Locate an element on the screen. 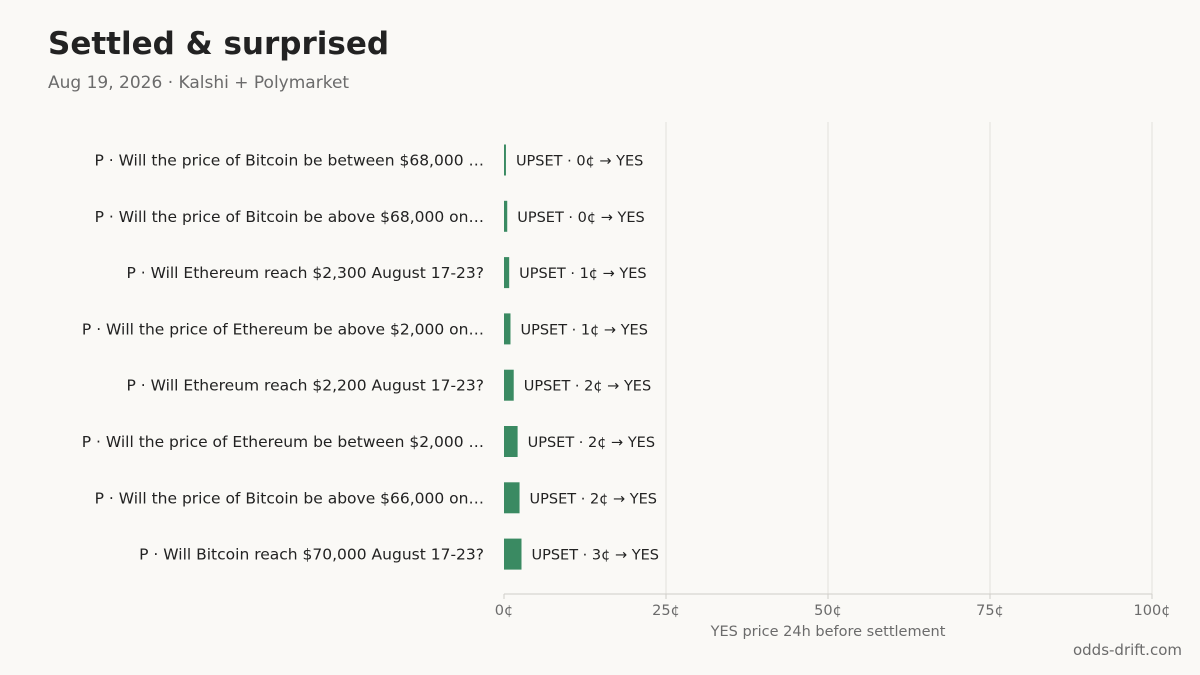 The image size is (1200, 675). x-tick-label: 75¢ is located at coordinates (990, 611).